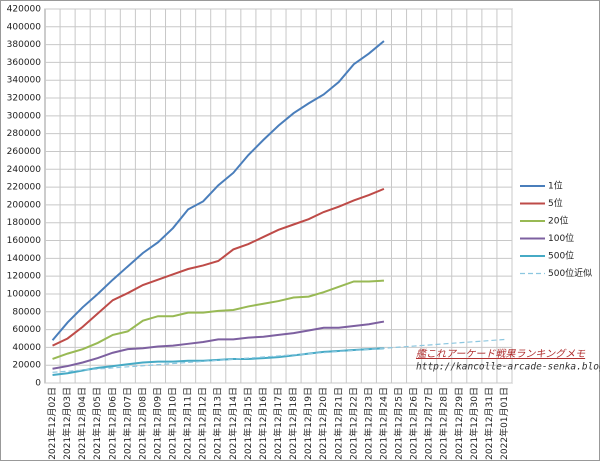 The image size is (600, 461). Describe the element at coordinates (501, 354) in the screenshot. I see `annotation: 艦これアーケード戦果ランキングメモ` at that location.